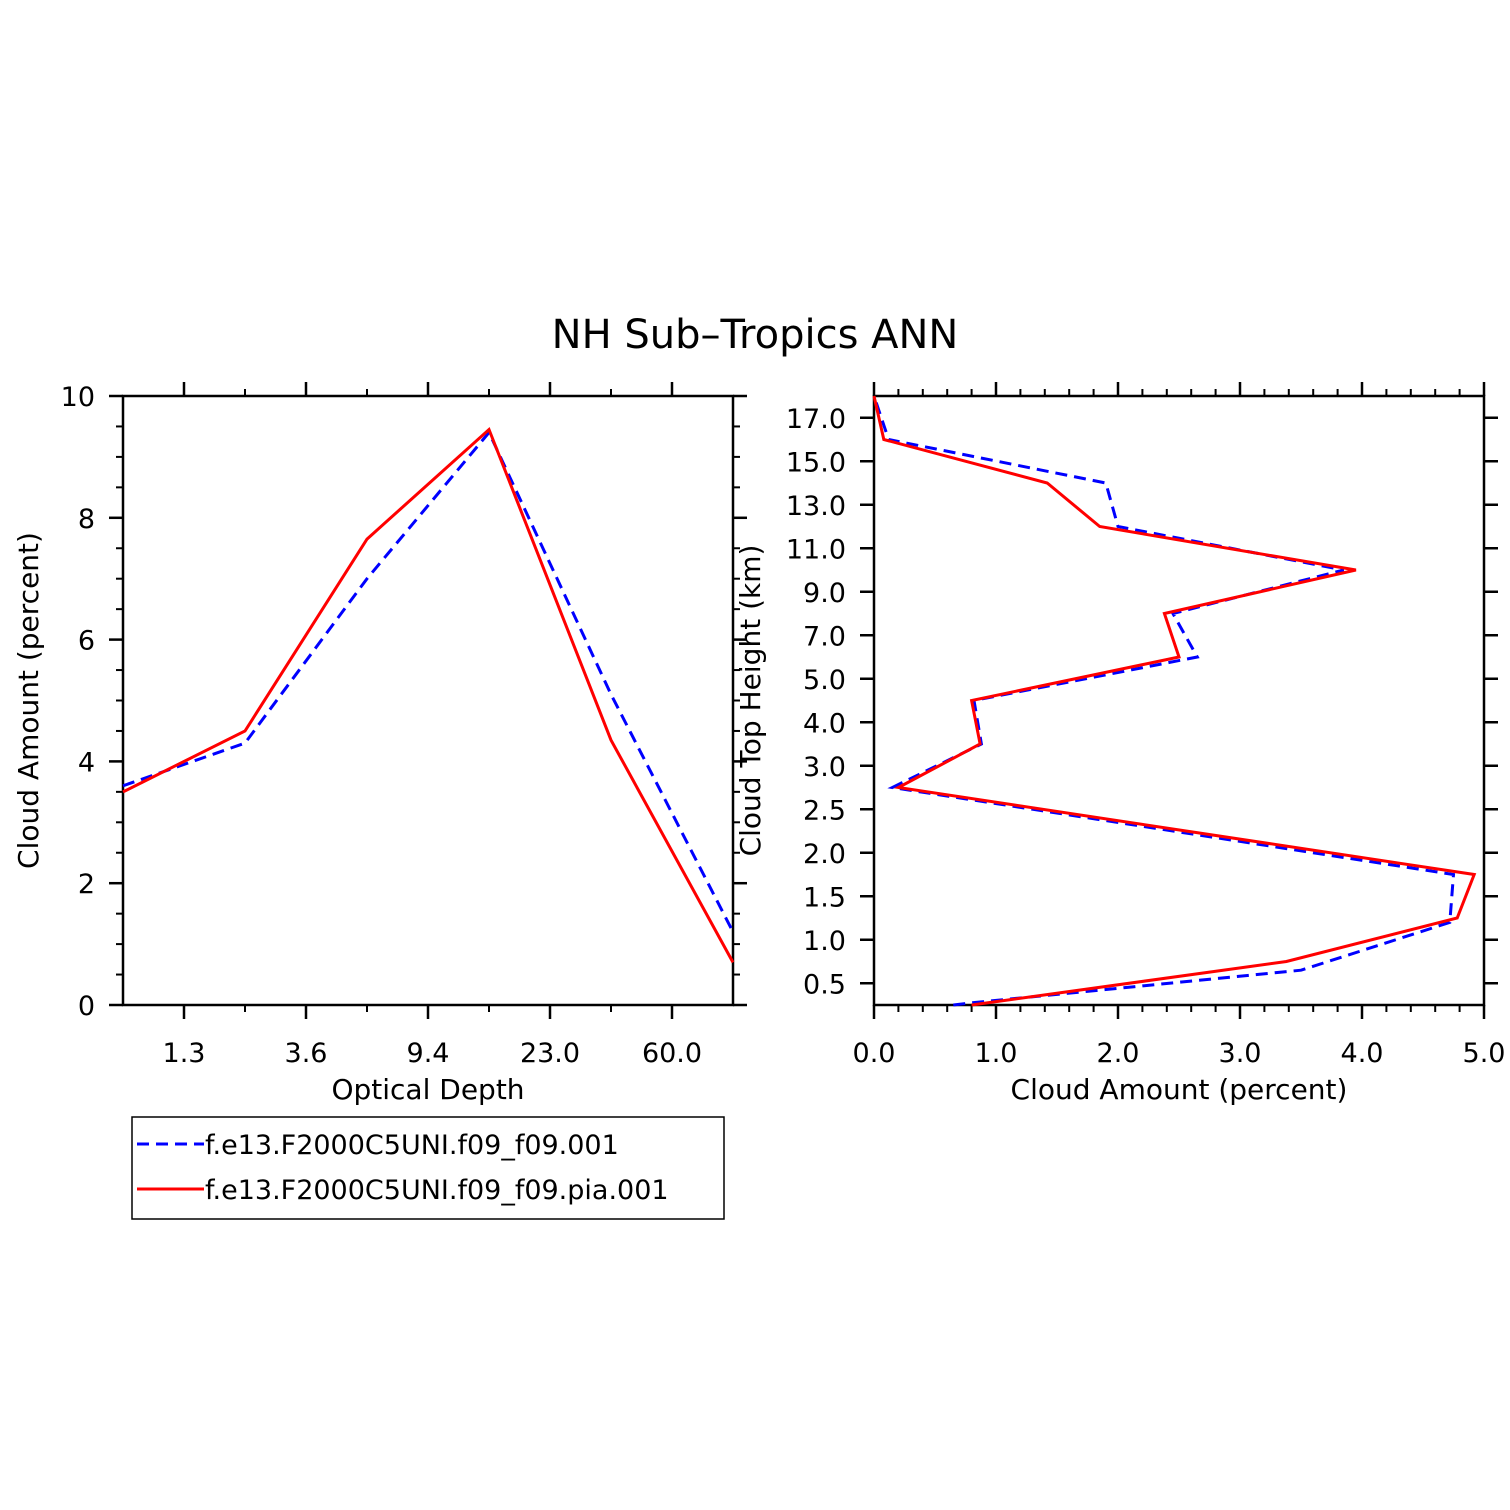 The image size is (1510, 1510). Describe the element at coordinates (824, 897) in the screenshot. I see `right-ytick-label: 1.5` at that location.